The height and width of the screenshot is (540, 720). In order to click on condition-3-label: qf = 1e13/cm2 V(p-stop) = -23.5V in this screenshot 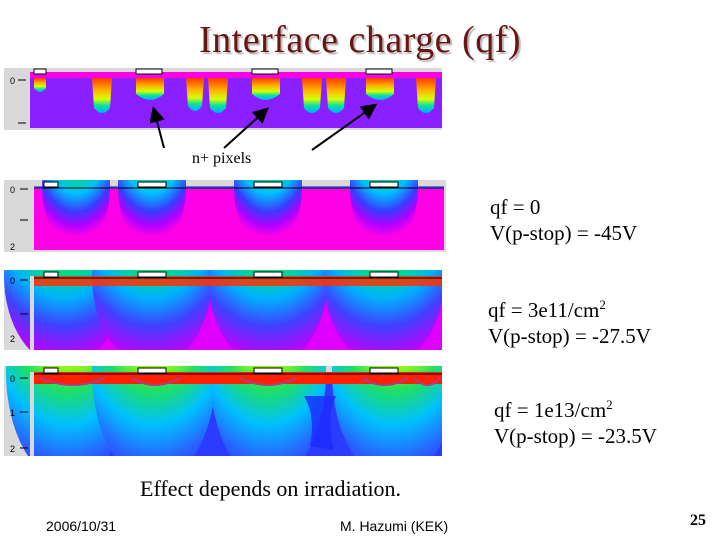, I will do `click(575, 420)`.